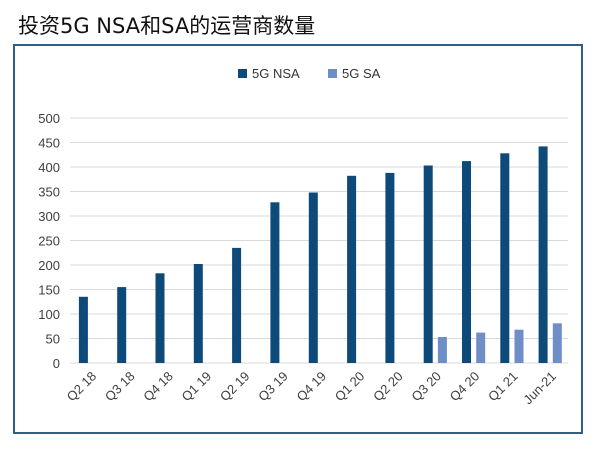 The image size is (600, 449). What do you see at coordinates (388, 387) in the screenshot?
I see `x-tick-label: Q2 20` at bounding box center [388, 387].